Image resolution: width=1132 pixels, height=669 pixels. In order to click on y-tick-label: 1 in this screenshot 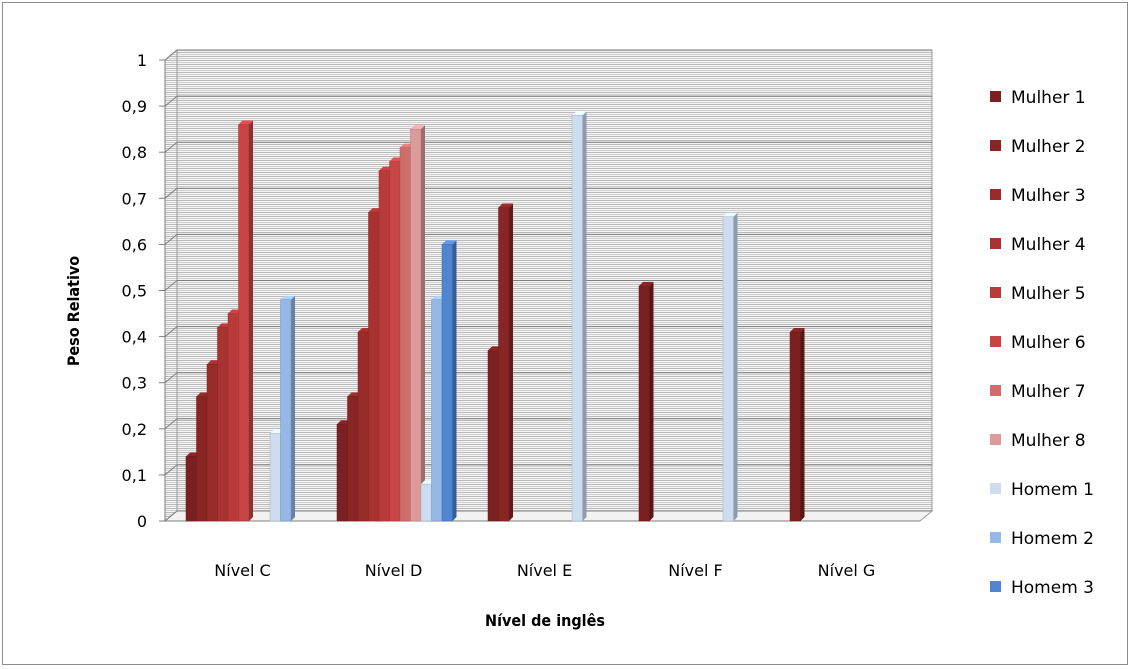, I will do `click(142, 60)`.